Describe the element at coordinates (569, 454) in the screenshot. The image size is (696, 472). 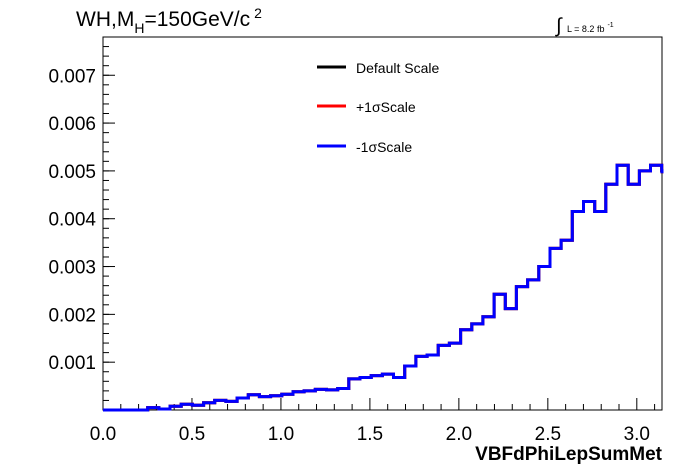
I see `x-axis-label: VBFdPhiLepSumMet` at that location.